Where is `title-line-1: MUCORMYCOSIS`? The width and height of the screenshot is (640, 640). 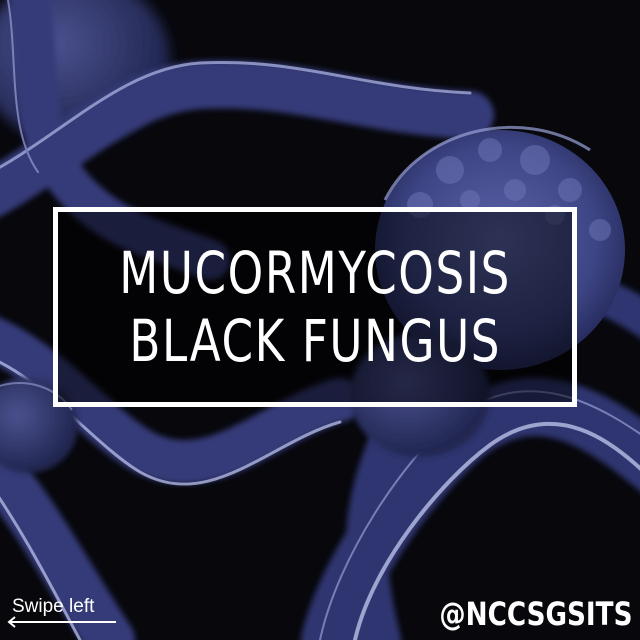
title-line-1: MUCORMYCOSIS is located at coordinates (315, 273).